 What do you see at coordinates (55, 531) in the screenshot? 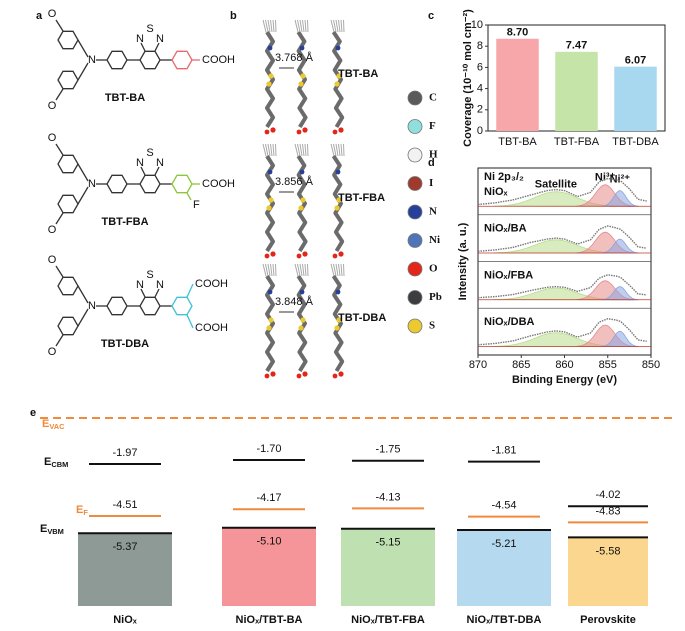
I see `sub-text: VBM` at bounding box center [55, 531].